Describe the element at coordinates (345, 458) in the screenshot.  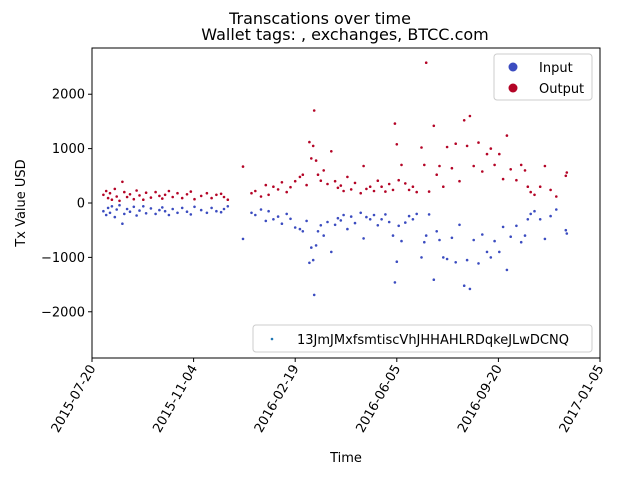
I see `x-axis-label: Time` at that location.